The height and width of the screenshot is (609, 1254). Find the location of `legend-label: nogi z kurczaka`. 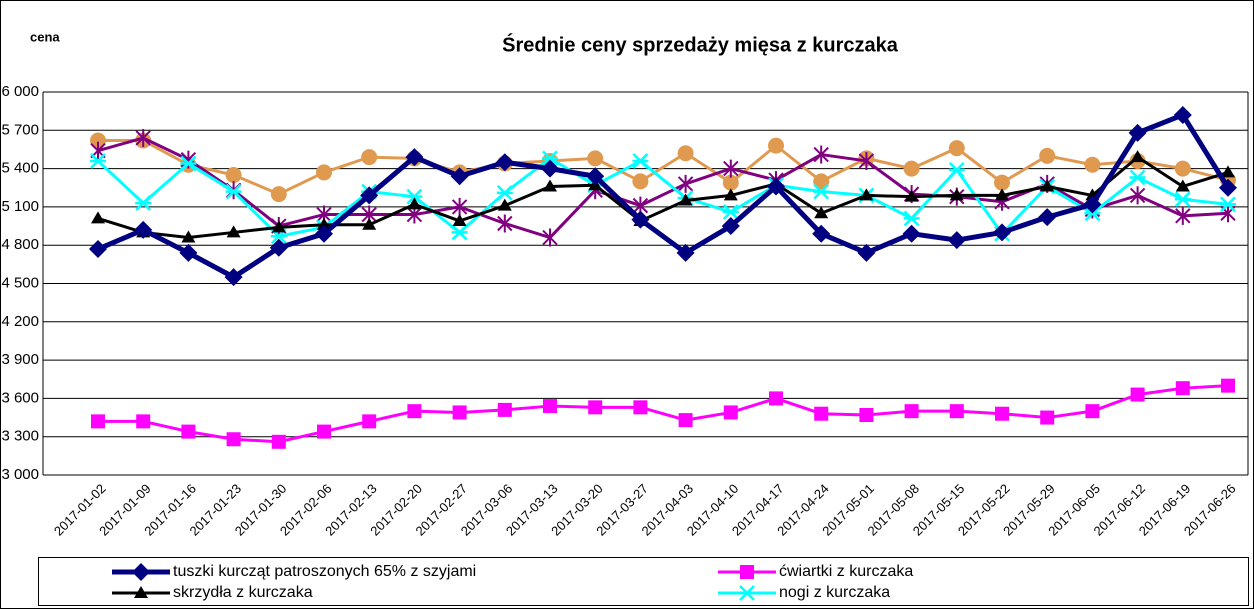

legend-label: nogi z kurczaka is located at coordinates (834, 592).